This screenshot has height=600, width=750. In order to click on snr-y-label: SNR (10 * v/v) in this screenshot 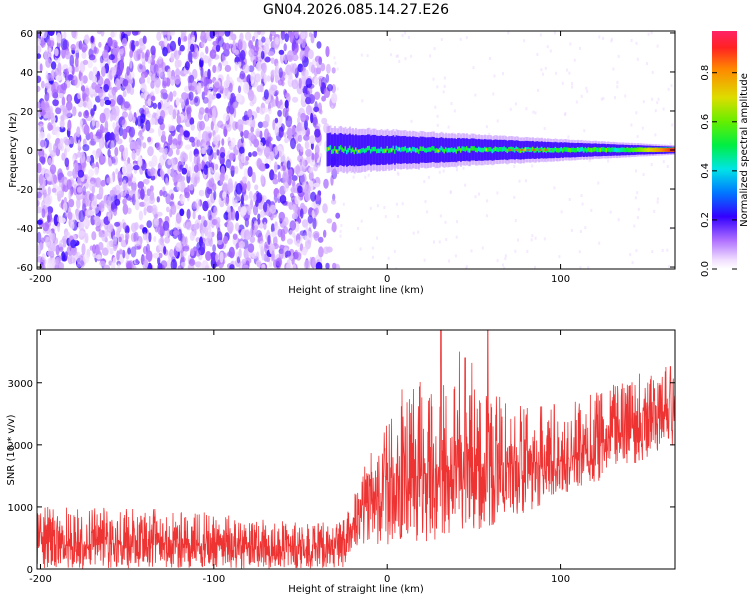, I will do `click(11, 449)`.